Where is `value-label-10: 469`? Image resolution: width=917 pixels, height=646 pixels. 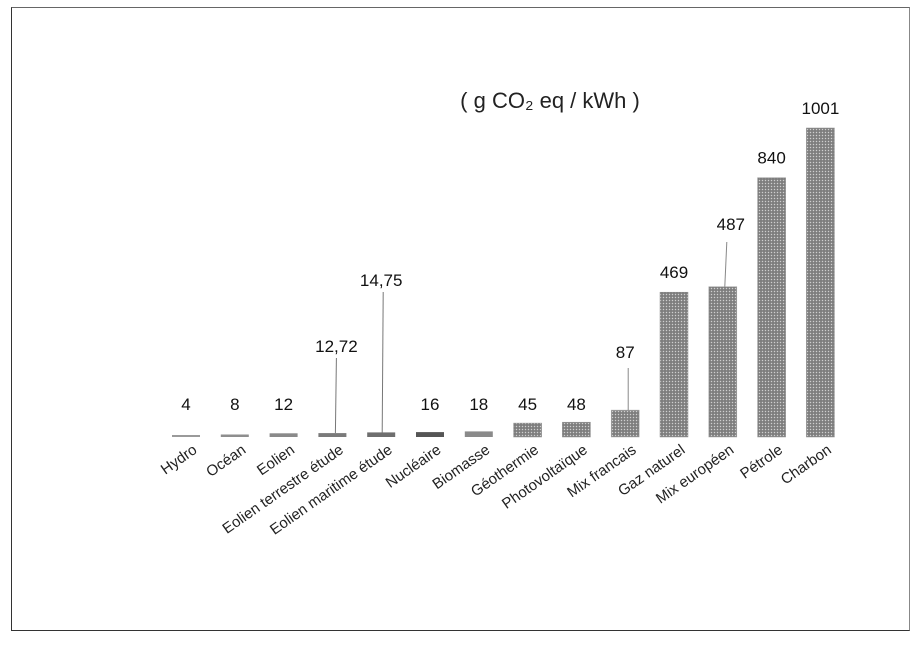 value-label-10: 469 is located at coordinates (674, 272).